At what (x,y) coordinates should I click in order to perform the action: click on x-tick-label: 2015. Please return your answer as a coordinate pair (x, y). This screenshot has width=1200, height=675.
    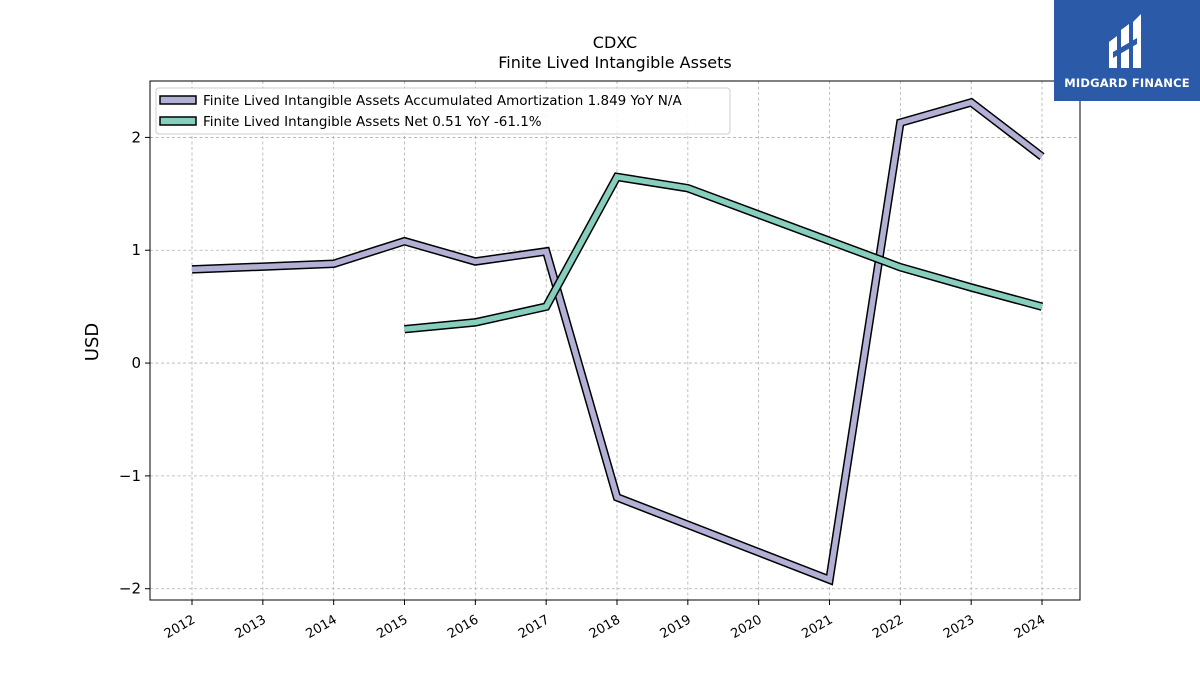
    Looking at the image, I should click on (392, 627).